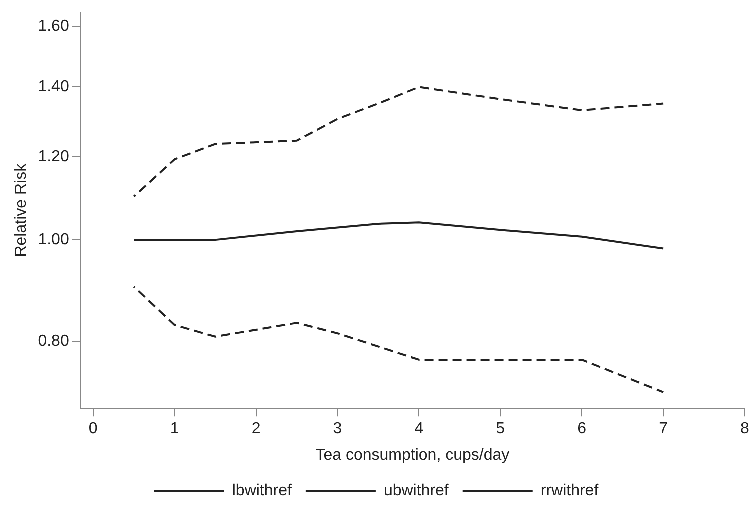 This screenshot has height=519, width=753. I want to click on legend-label: ubwithref, so click(417, 491).